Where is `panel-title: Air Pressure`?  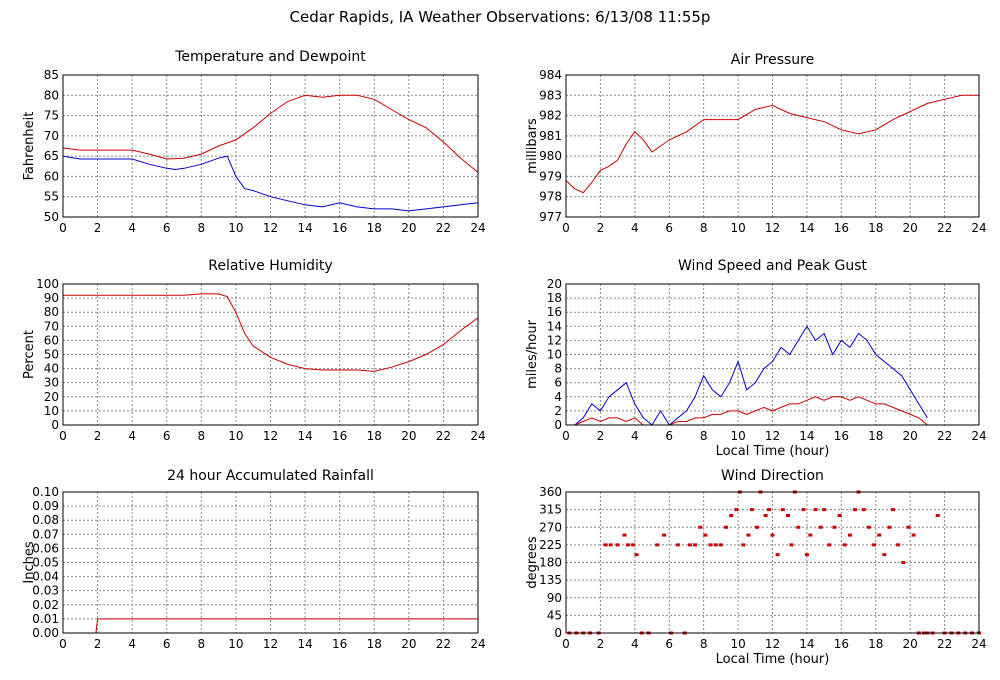 panel-title: Air Pressure is located at coordinates (772, 60).